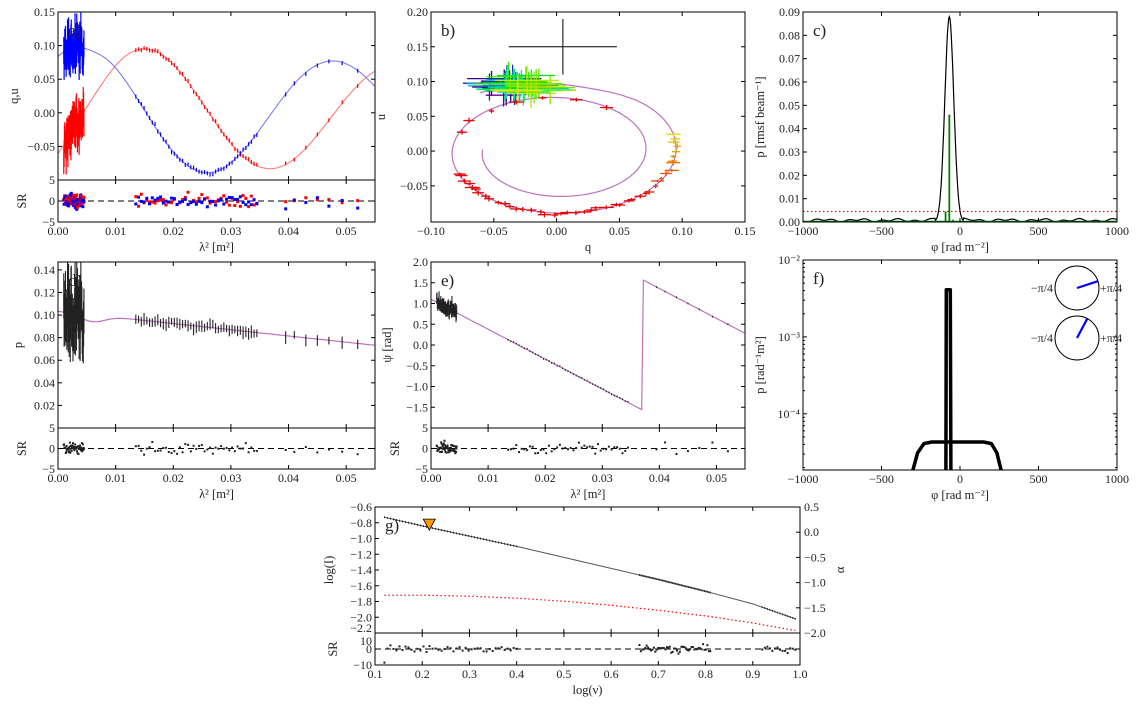 The height and width of the screenshot is (705, 1136). Describe the element at coordinates (819, 30) in the screenshot. I see `panel-label: c)` at that location.